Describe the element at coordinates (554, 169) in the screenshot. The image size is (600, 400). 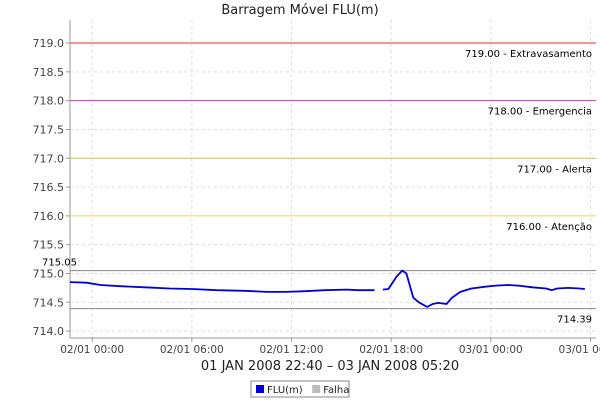
I see `threshold-label: 717.00 - Alerta` at that location.